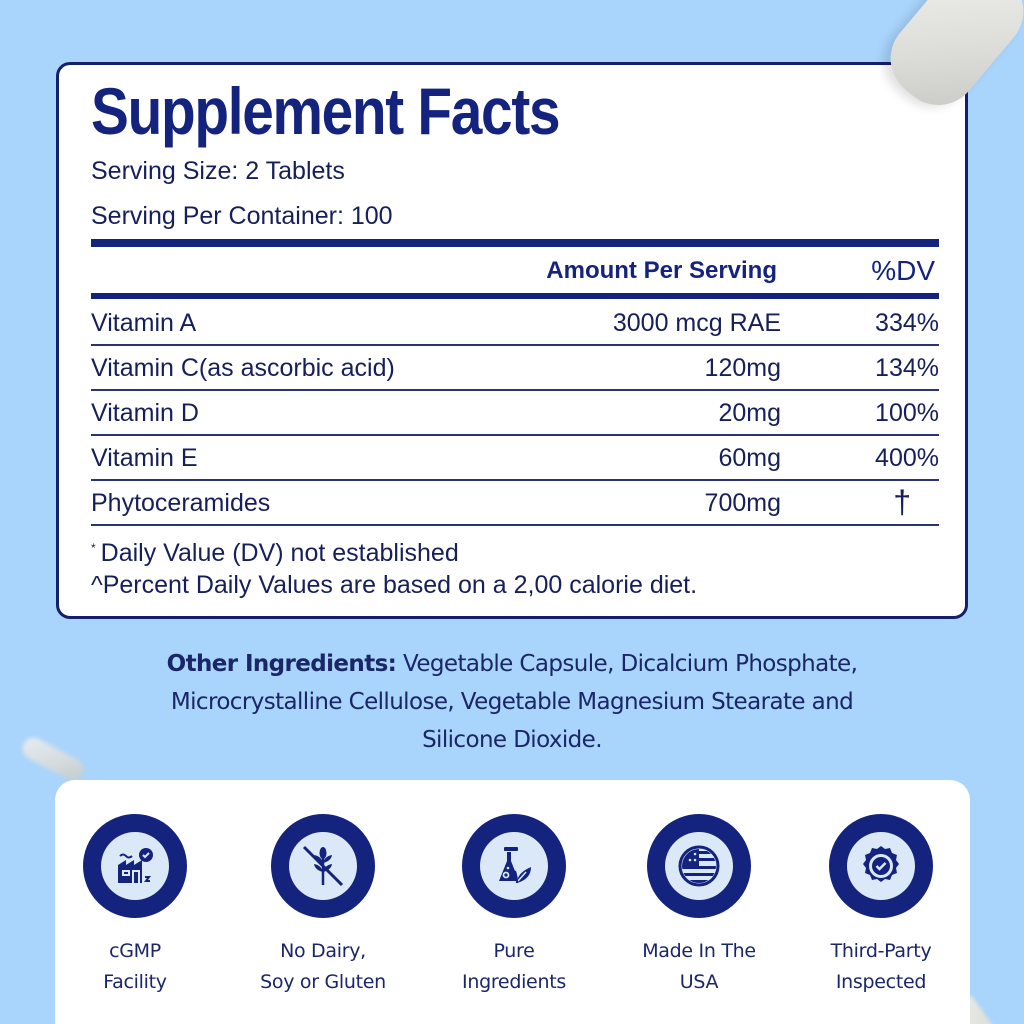 This screenshot has height=1024, width=1024. I want to click on column-header-amount: Amount Per Serving, so click(661, 270).